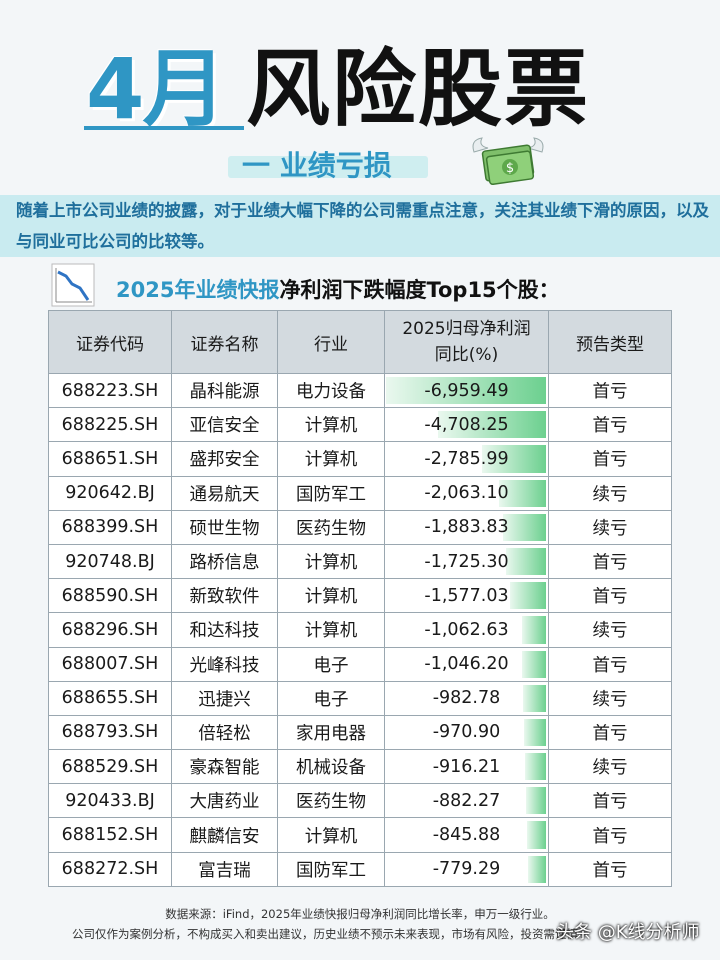 Image resolution: width=720 pixels, height=960 pixels. I want to click on cell-code: 688223.SH, so click(110, 390).